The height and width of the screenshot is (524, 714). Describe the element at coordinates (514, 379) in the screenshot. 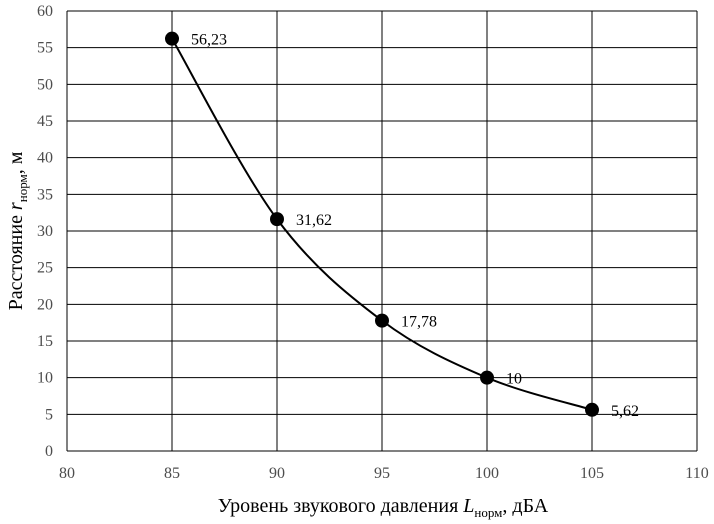

I see `data-label: 10` at that location.